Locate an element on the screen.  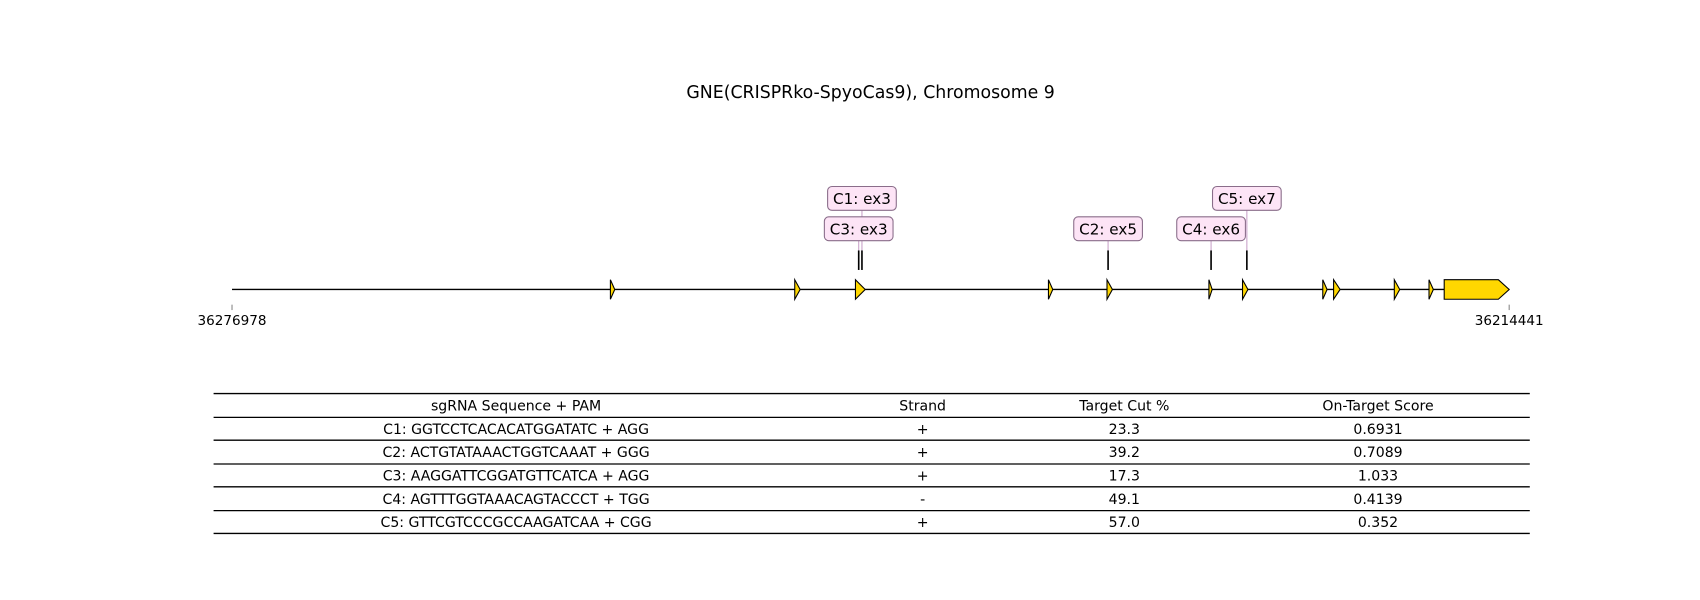
table-cell: 0.6931 is located at coordinates (1377, 430).